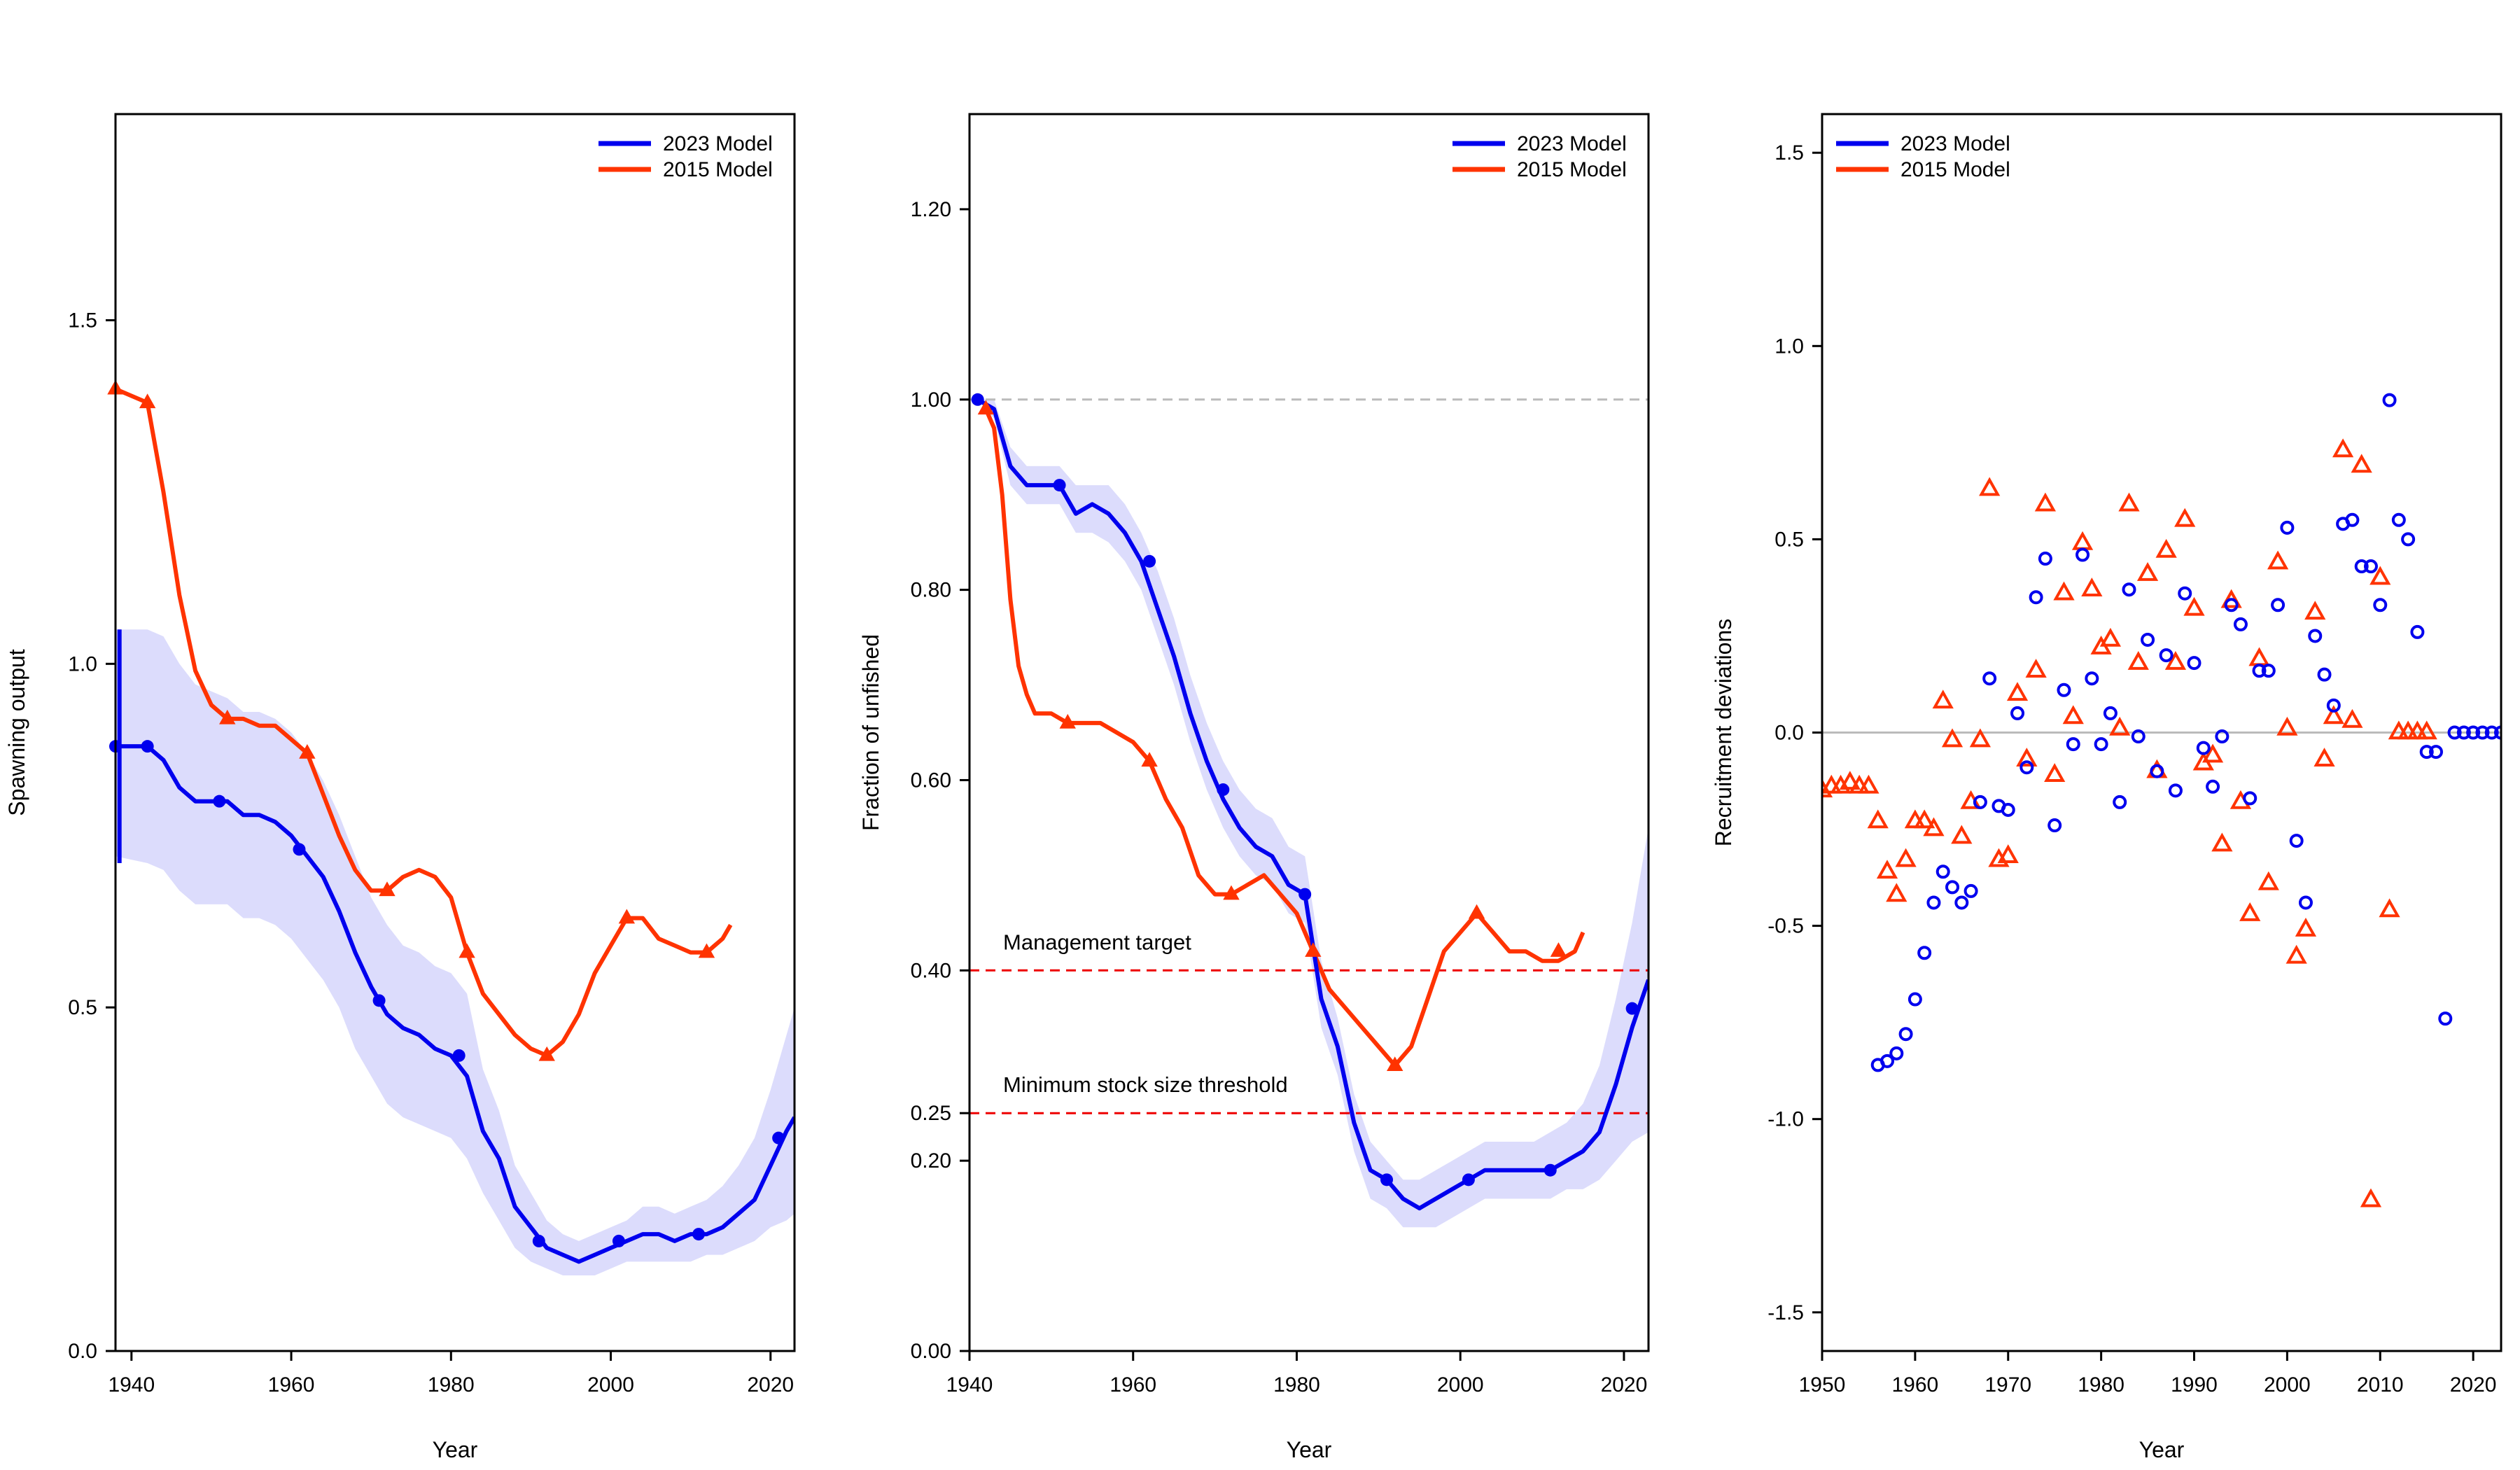 This screenshot has height=1470, width=2520. Describe the element at coordinates (1284, 738) in the screenshot. I see `series-line-2015` at that location.